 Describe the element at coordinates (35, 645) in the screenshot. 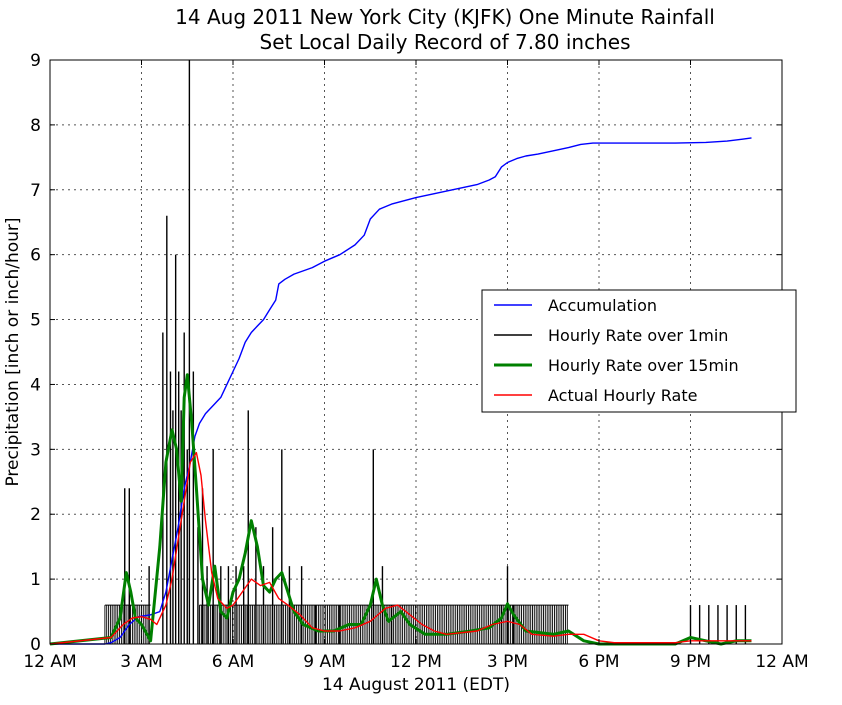

I see `y-tick-label: 0` at that location.